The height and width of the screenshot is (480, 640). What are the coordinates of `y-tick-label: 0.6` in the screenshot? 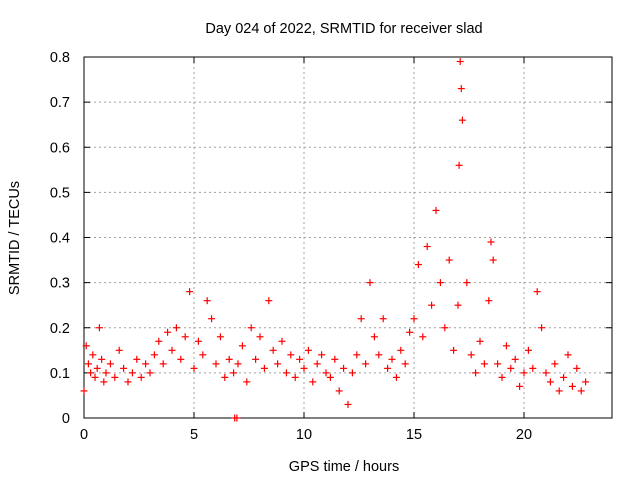 It's located at (60, 148).